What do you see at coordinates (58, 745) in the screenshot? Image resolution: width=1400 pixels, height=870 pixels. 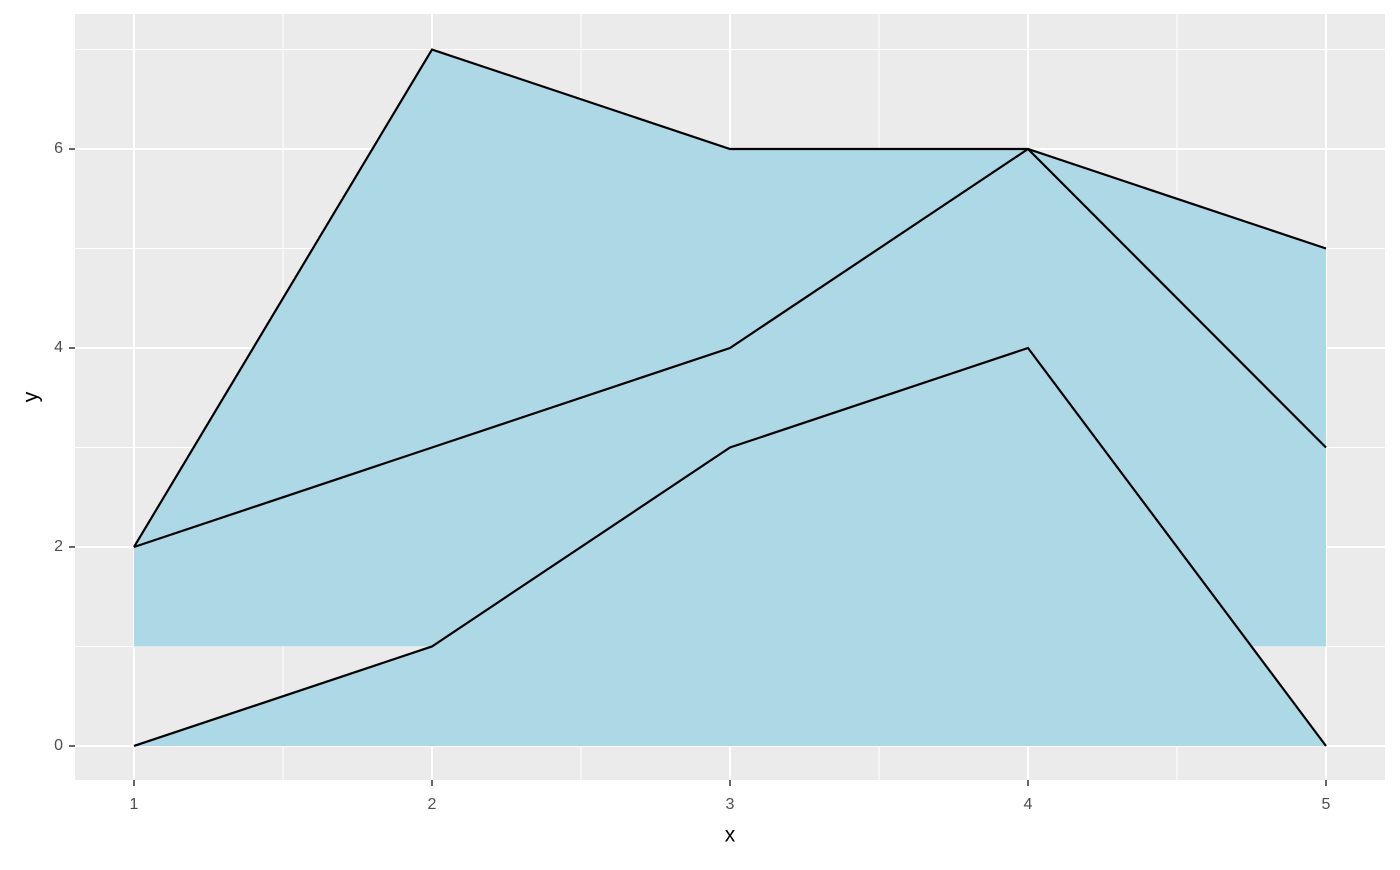 I see `y-tick-label: 0` at bounding box center [58, 745].